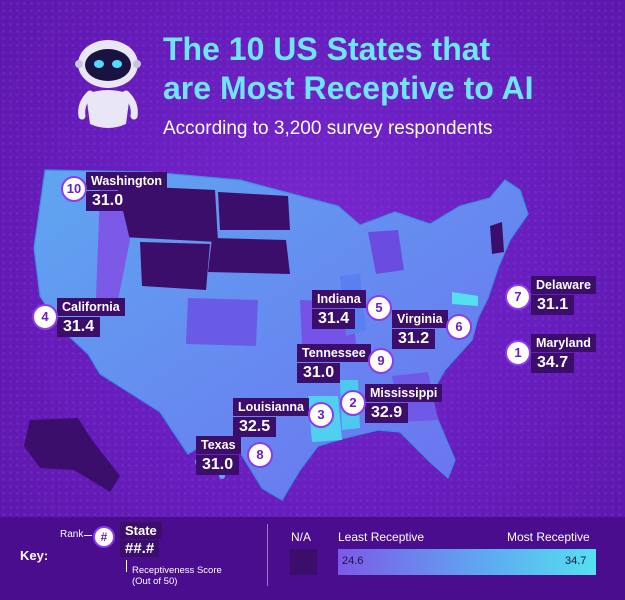  Describe the element at coordinates (387, 413) in the screenshot. I see `state-score: 32.9` at that location.